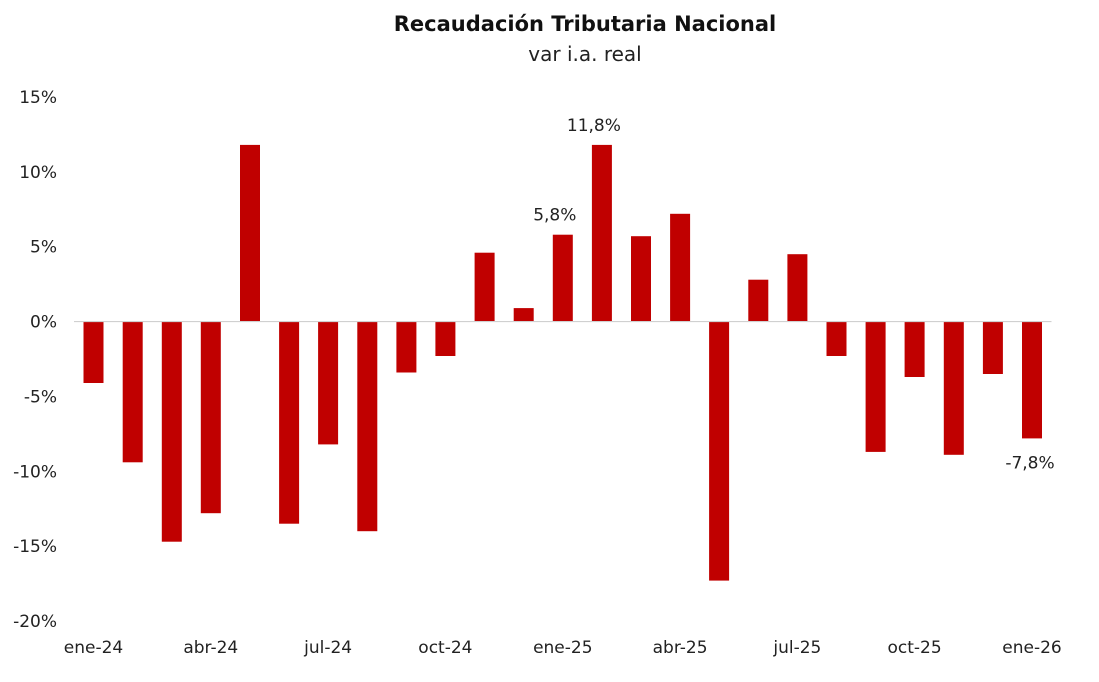  What do you see at coordinates (585, 54) in the screenshot?
I see `chart-subtitle: var i.a. real` at bounding box center [585, 54].